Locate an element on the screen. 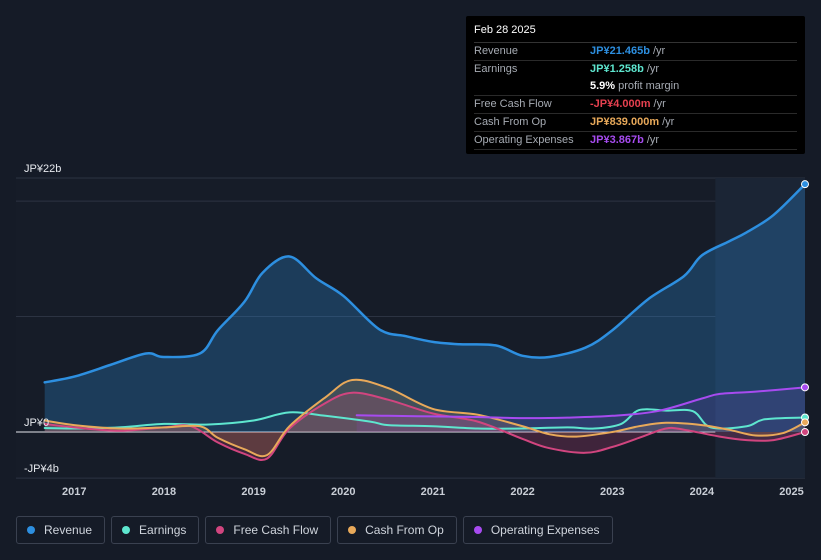 The width and height of the screenshot is (821, 560). tooltip-label: Operating Expenses is located at coordinates (524, 140).